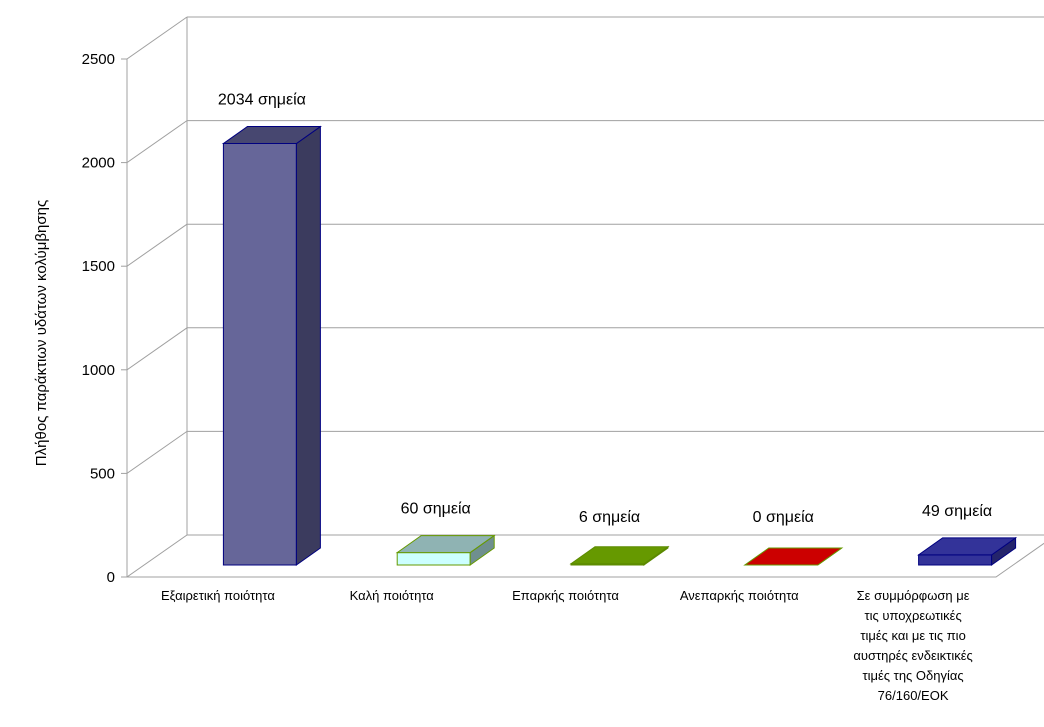 The width and height of the screenshot is (1044, 727). What do you see at coordinates (98, 266) in the screenshot?
I see `y-tick-label: 1500` at bounding box center [98, 266].